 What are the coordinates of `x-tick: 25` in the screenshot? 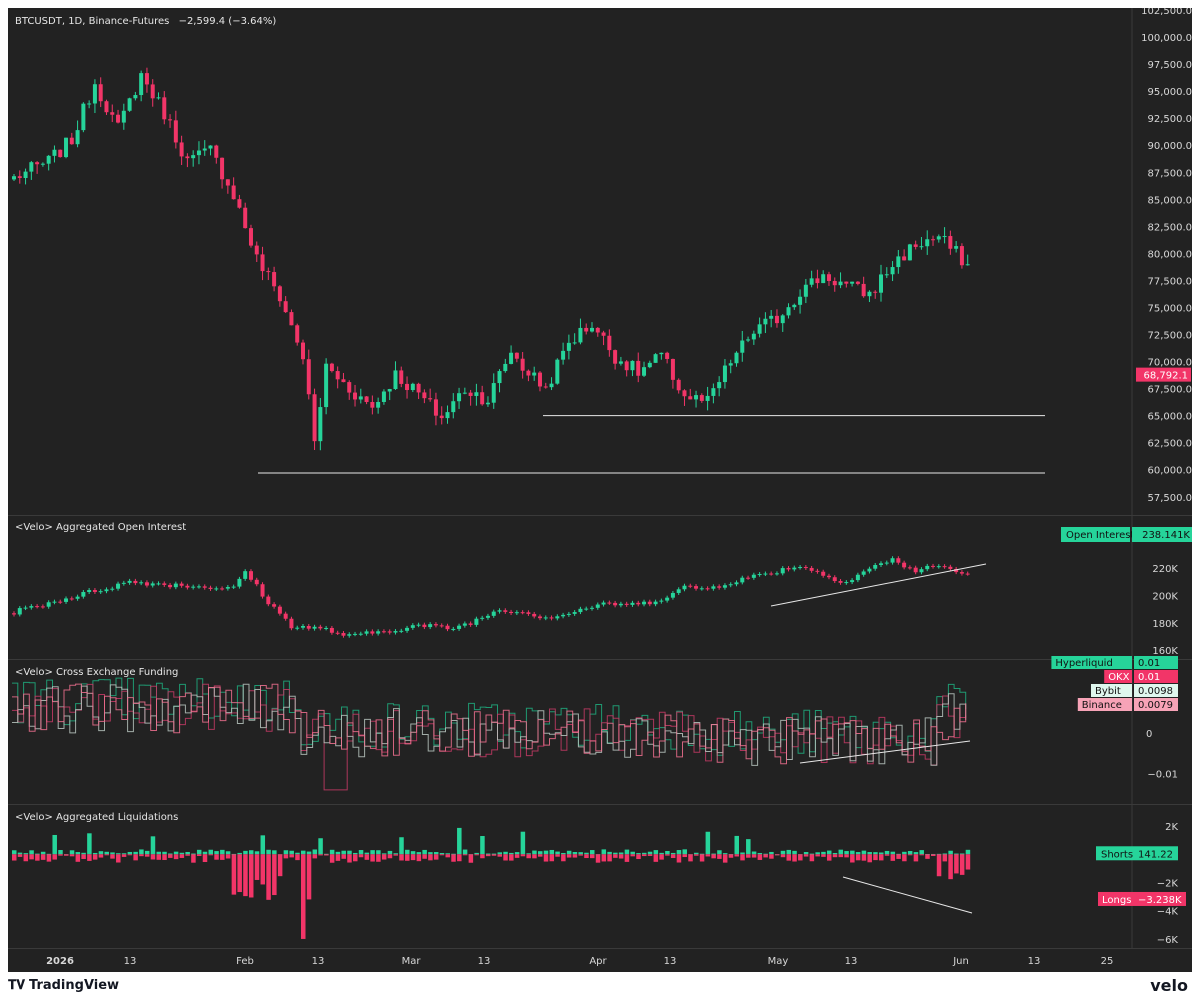 It's located at (1107, 961).